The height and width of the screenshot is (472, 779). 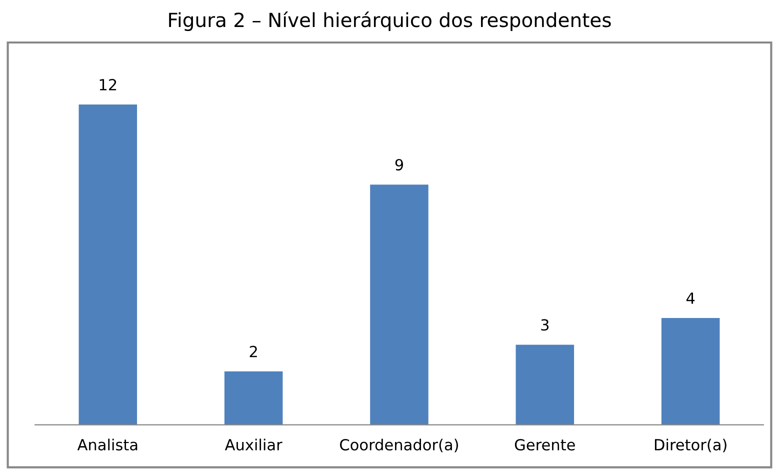 I want to click on data-label: 2, so click(x=253, y=352).